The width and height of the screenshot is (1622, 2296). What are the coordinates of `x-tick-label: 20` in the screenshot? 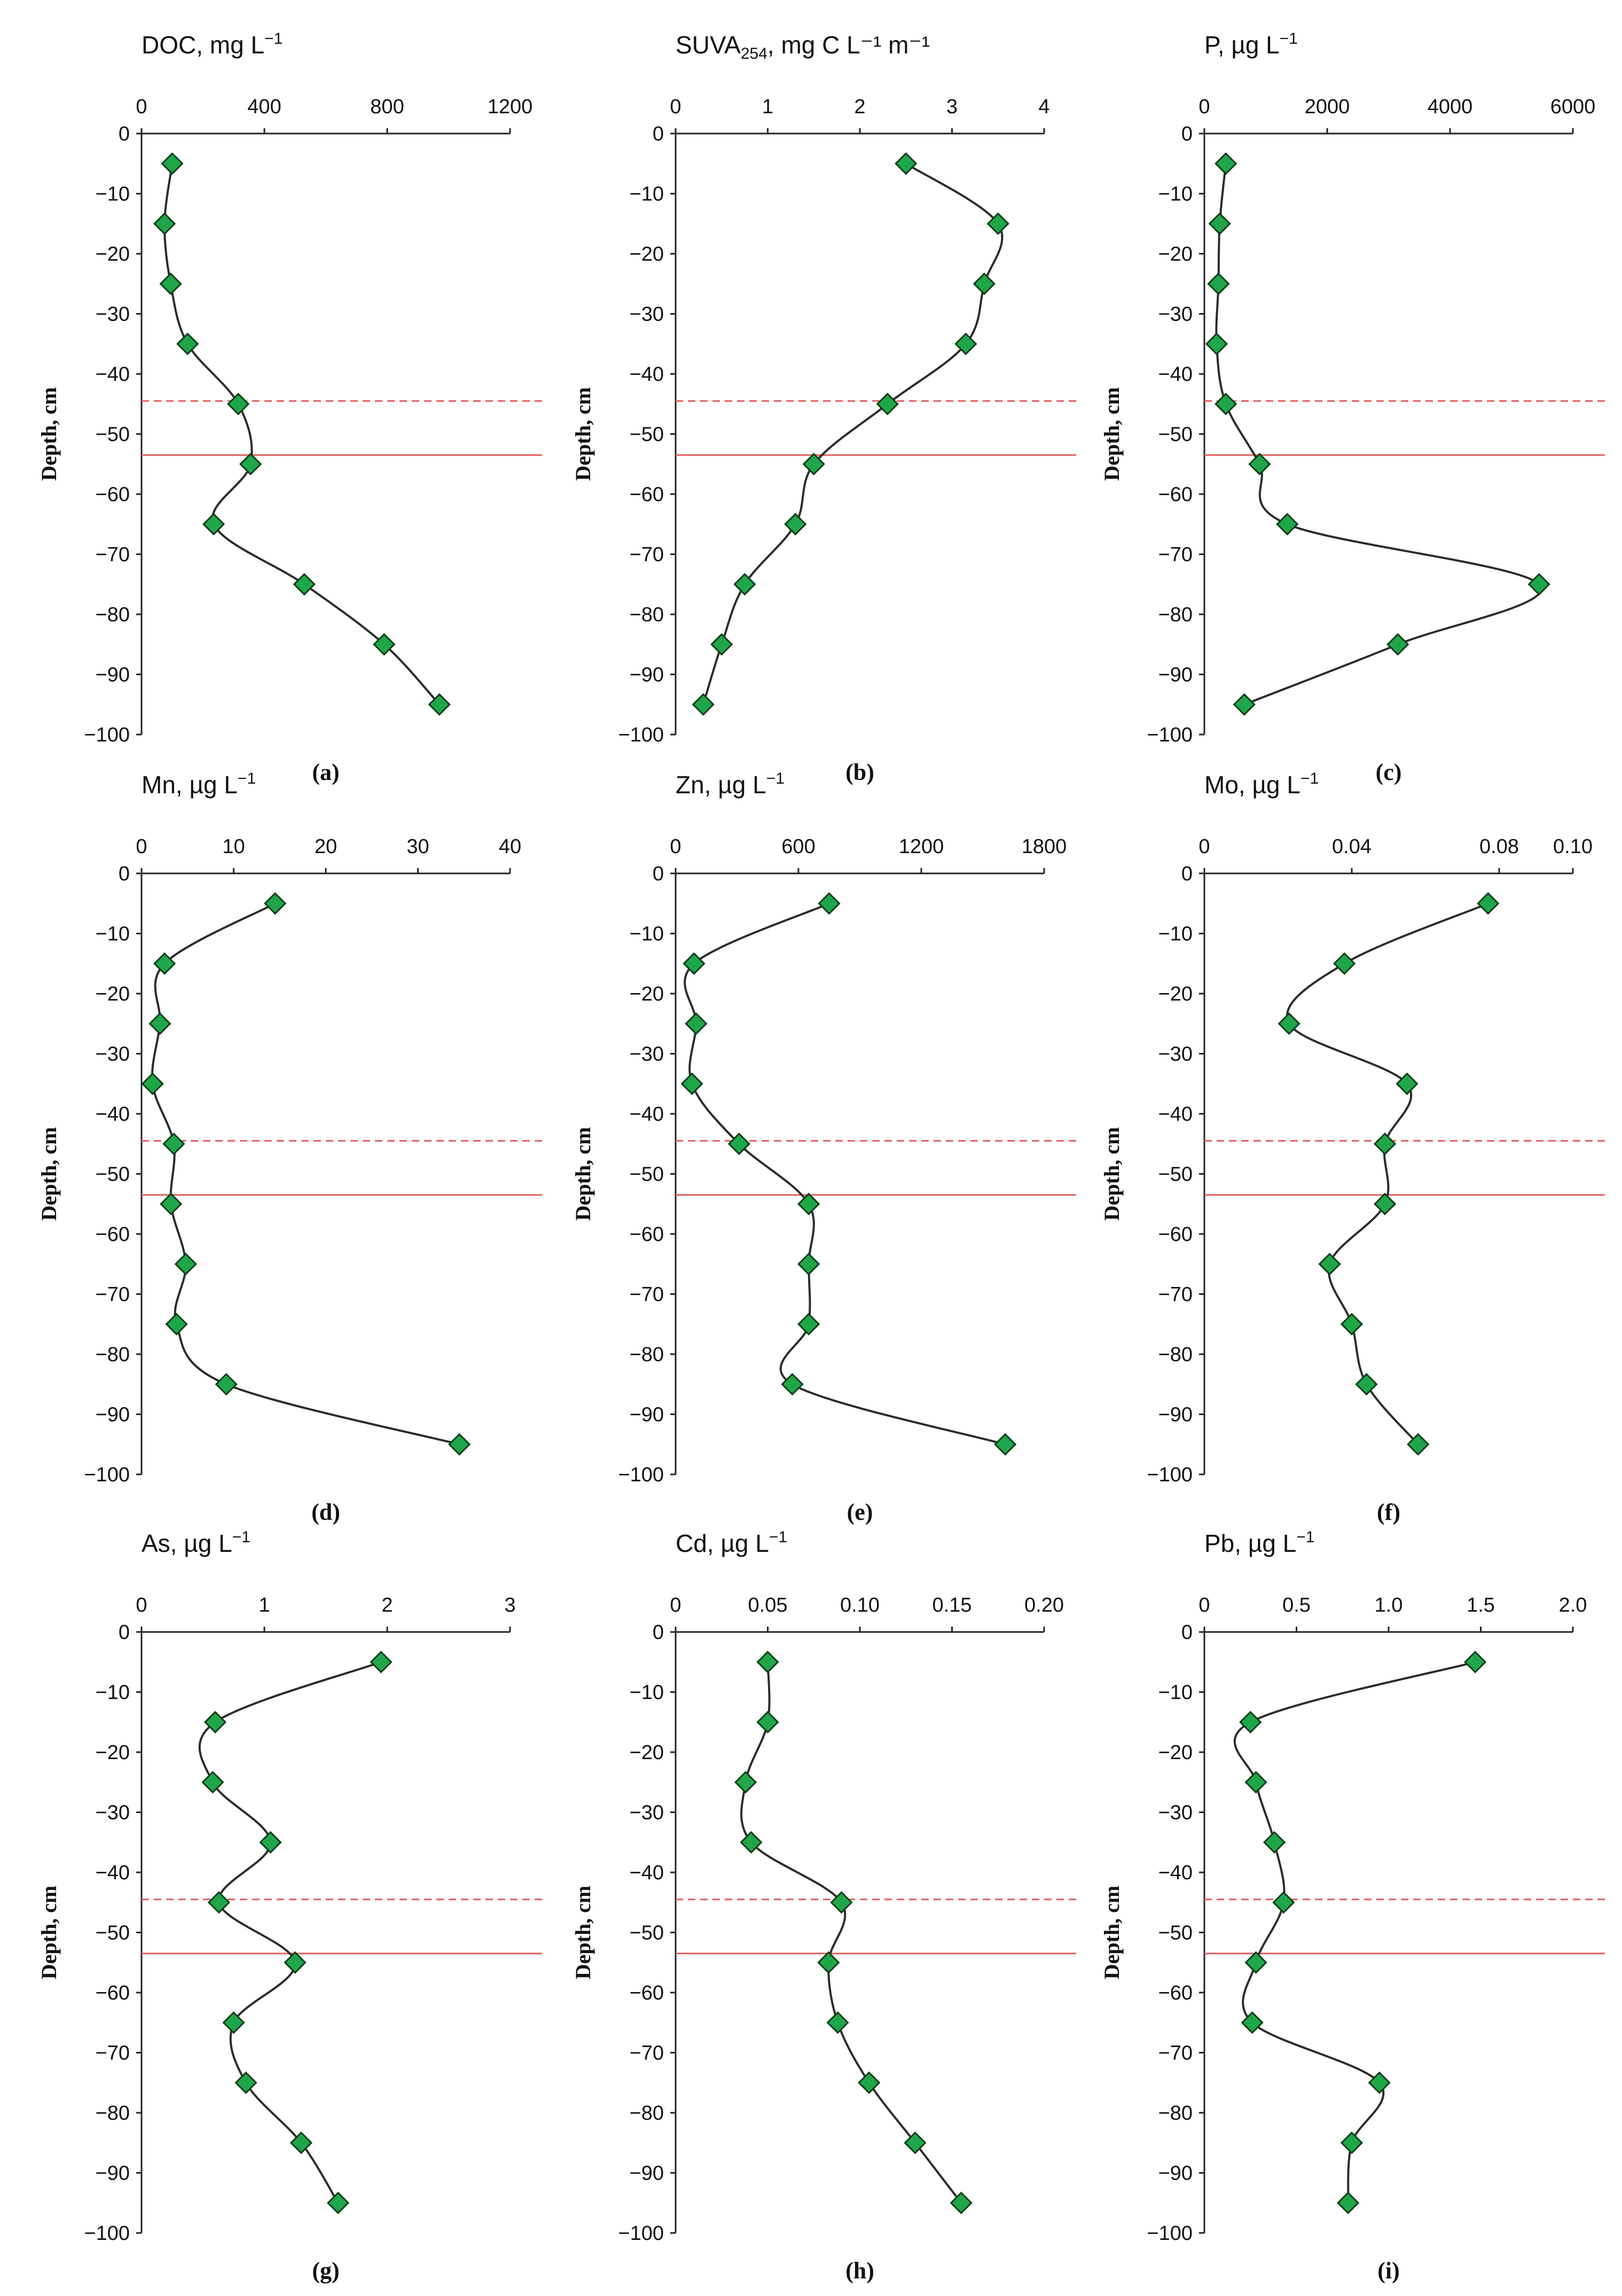 It's located at (326, 846).